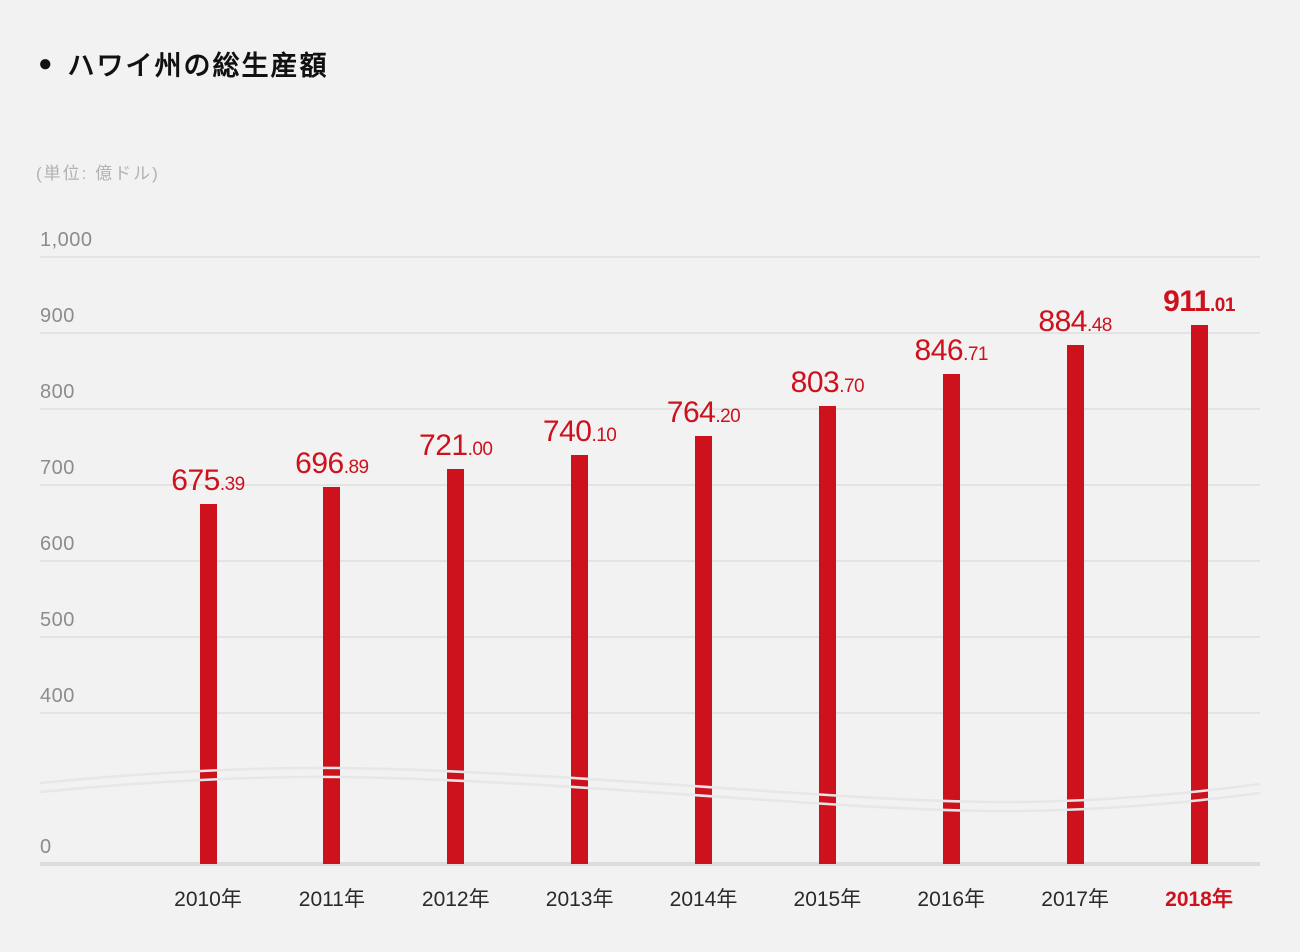 This screenshot has width=1300, height=952. What do you see at coordinates (580, 659) in the screenshot?
I see `bar-2013年` at bounding box center [580, 659].